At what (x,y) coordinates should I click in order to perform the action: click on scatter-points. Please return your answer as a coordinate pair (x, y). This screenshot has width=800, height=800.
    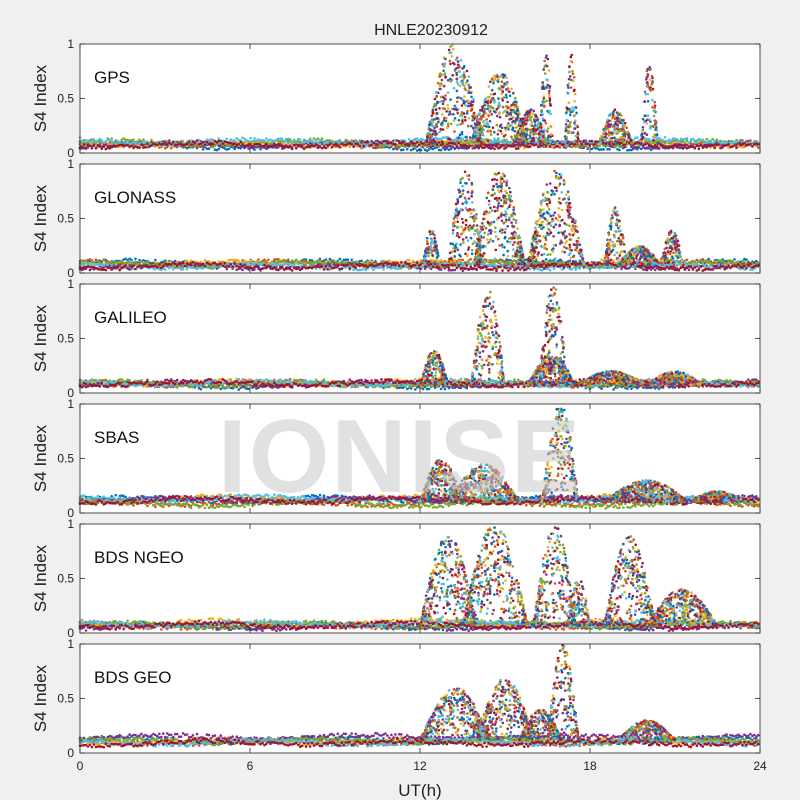
    Looking at the image, I should click on (419, 98).